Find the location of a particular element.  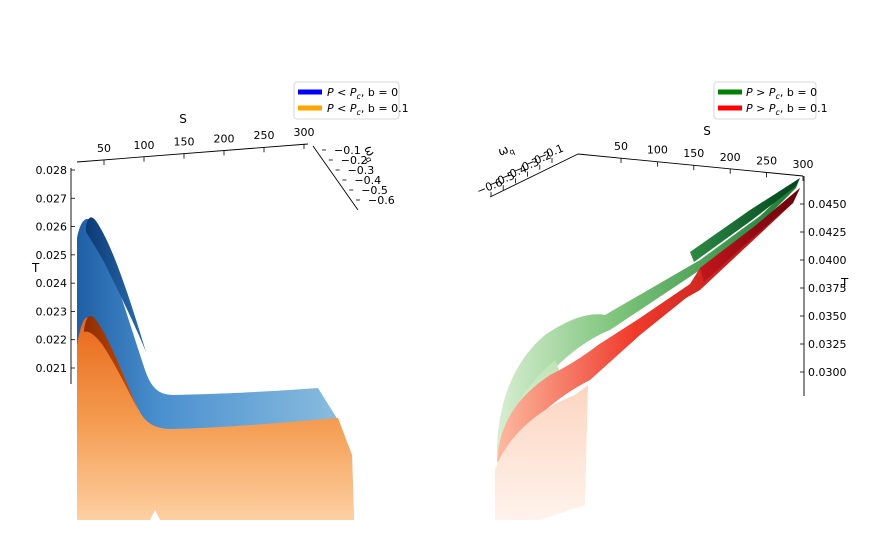

right-x-ticks: 50 100 150 200 250 300 is located at coordinates (714, 160).